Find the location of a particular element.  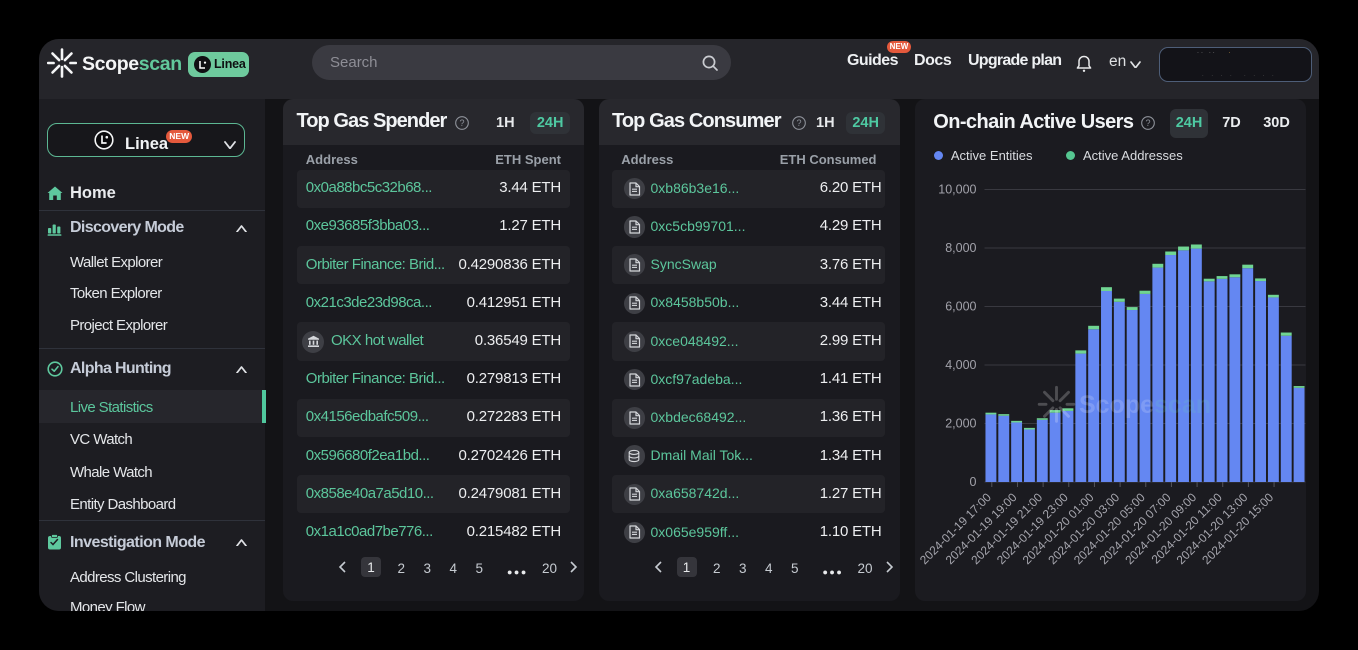

svg-text: 6,000 is located at coordinates (960, 307).